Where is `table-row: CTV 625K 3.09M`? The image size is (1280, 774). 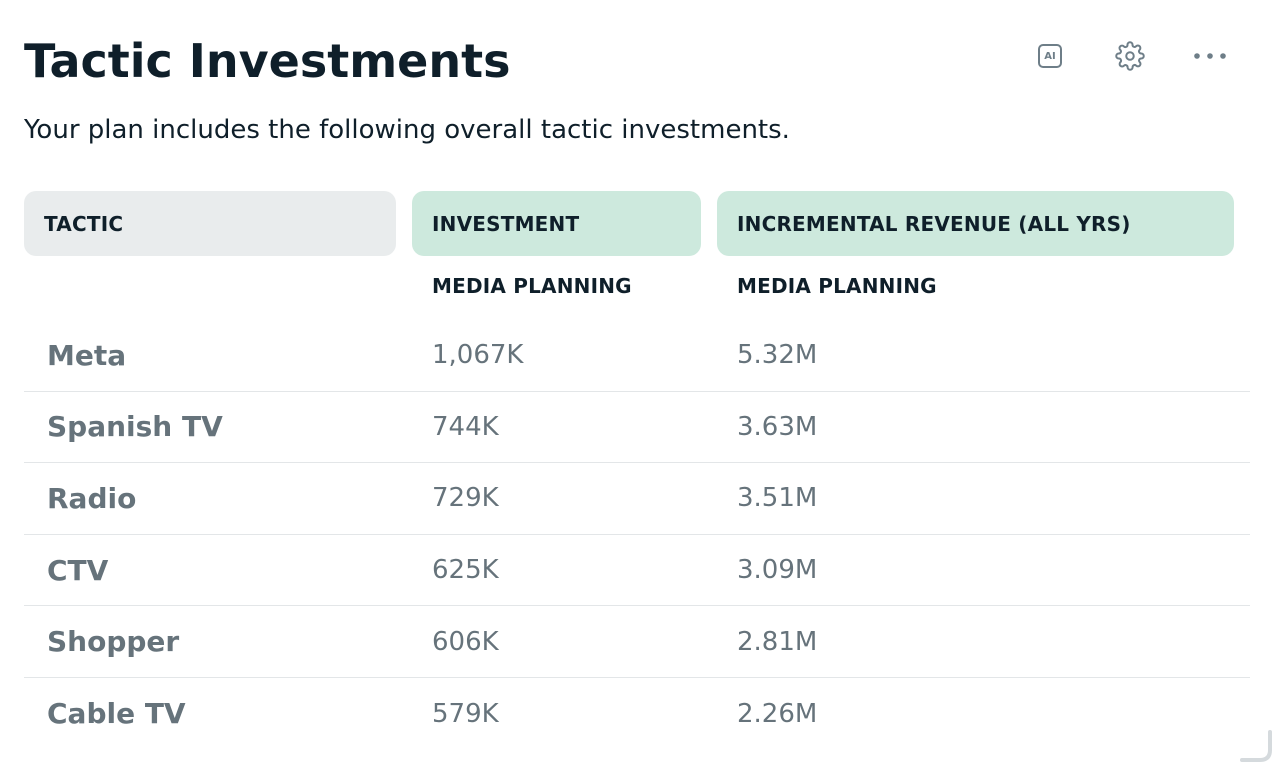
table-row: CTV 625K 3.09M is located at coordinates (637, 571).